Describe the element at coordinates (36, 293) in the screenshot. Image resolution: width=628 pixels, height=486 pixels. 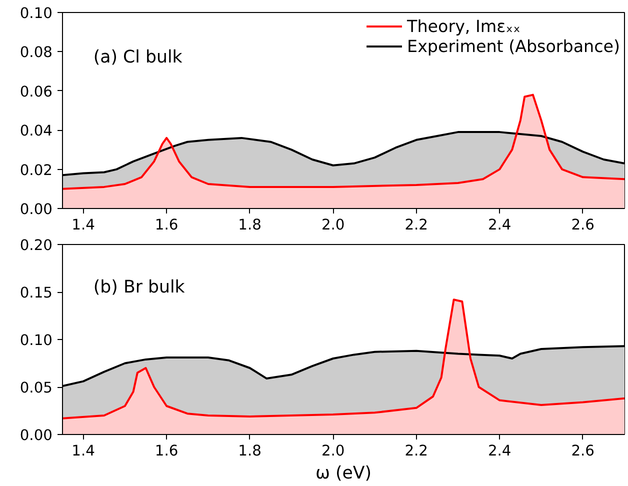
I see `y-tick-label: 0.15` at that location.